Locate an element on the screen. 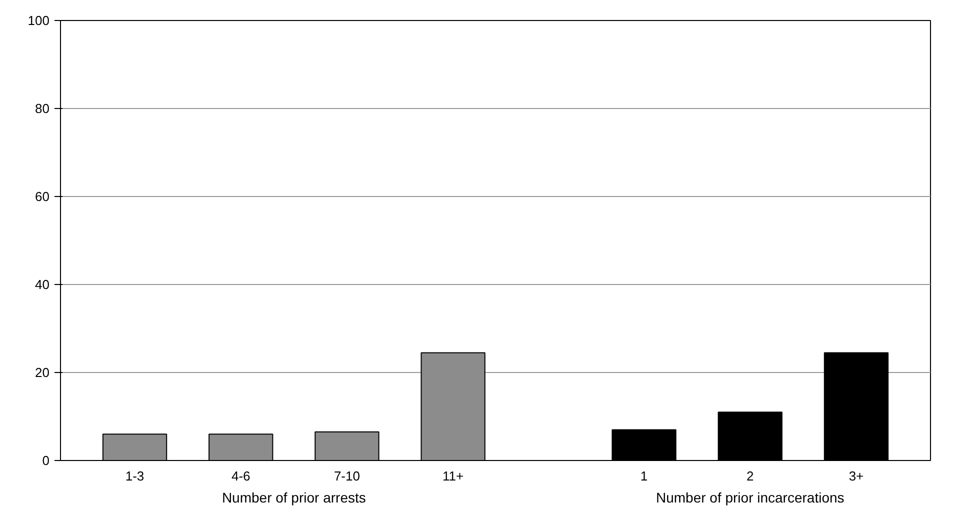 The width and height of the screenshot is (953, 527). y-tick-label: 100 is located at coordinates (39, 20).